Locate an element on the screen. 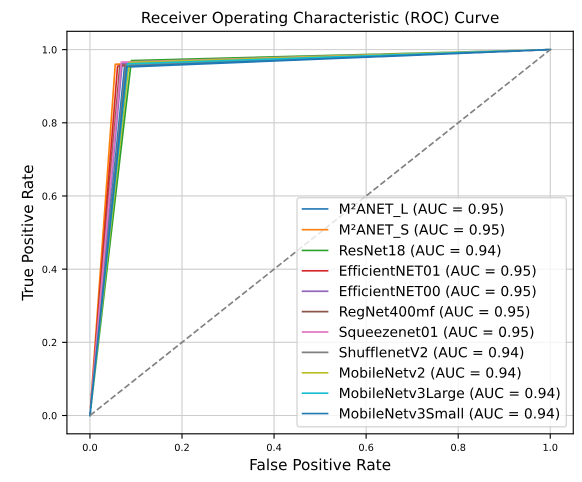 The width and height of the screenshot is (582, 482). x-tick-label: 0.6 is located at coordinates (366, 448).